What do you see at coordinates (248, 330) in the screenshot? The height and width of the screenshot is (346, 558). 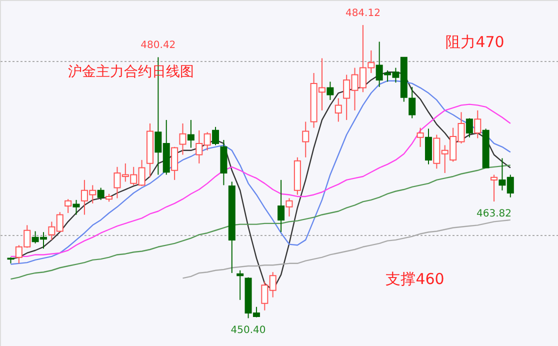 I see `annotation: 450.40` at bounding box center [248, 330].